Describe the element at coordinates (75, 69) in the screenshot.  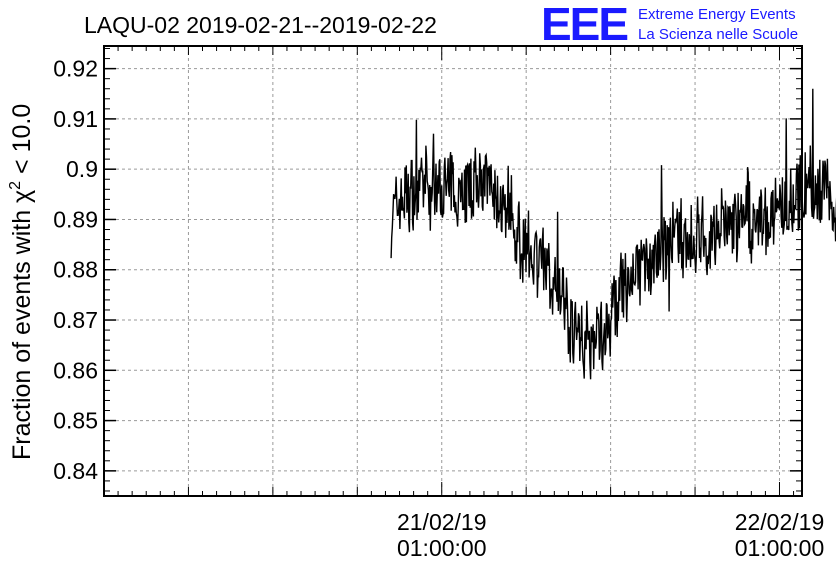
I see `y-tick-label: 0.92` at that location.